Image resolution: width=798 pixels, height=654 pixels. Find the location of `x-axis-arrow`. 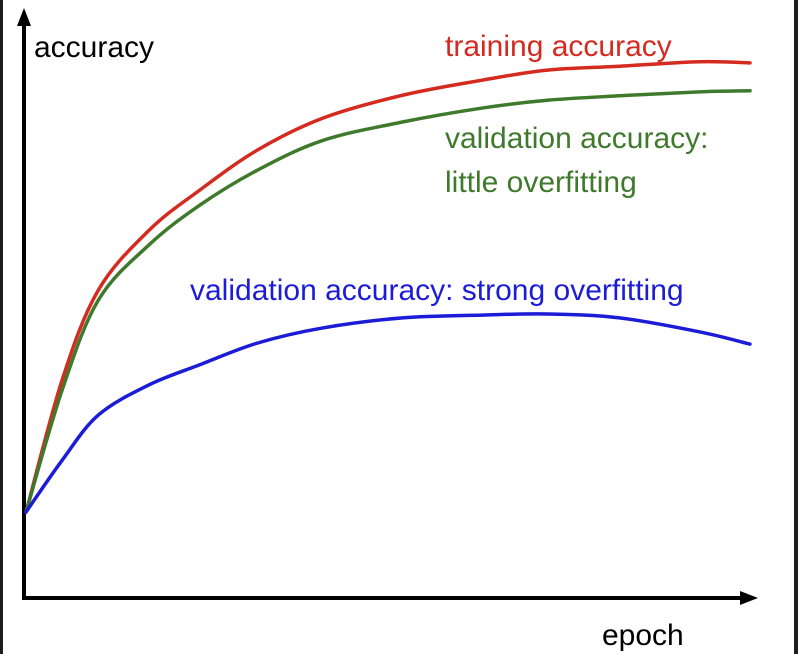

x-axis-arrow is located at coordinates (749, 598).